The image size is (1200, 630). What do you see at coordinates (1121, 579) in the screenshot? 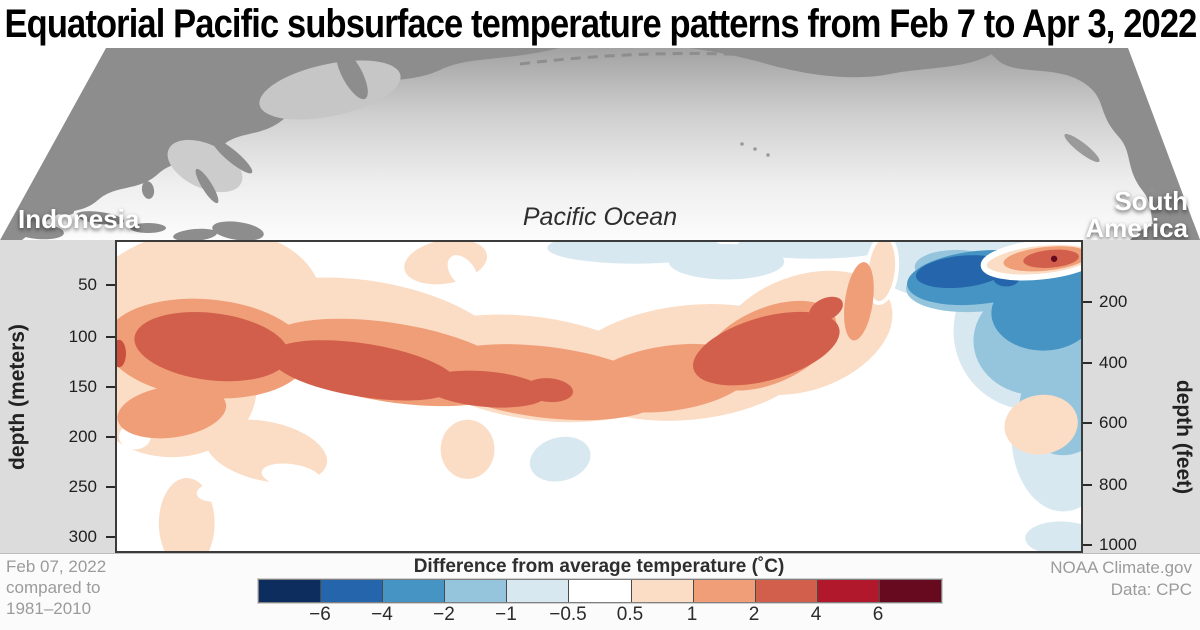
I see `credits: NOAA Climate.gov Data: CPC` at bounding box center [1121, 579].